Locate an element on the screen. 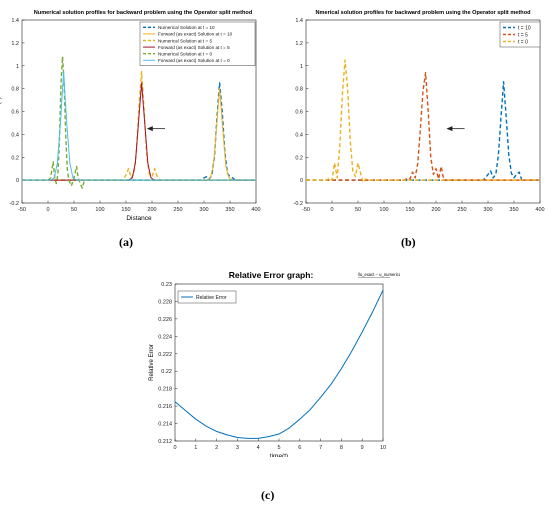 The width and height of the screenshot is (550, 512). caption-a: (a) is located at coordinates (126, 242).